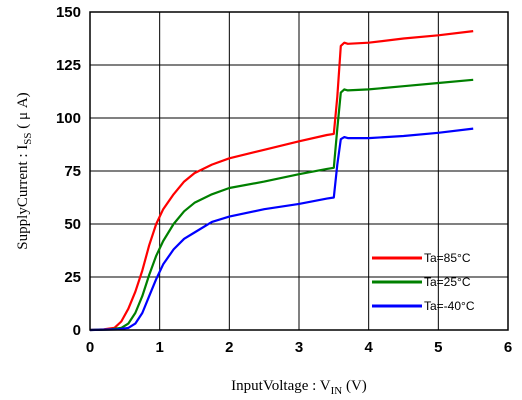 This screenshot has height=400, width=522. What do you see at coordinates (449, 306) in the screenshot?
I see `legend-label-2: Ta=-40°C` at bounding box center [449, 306].